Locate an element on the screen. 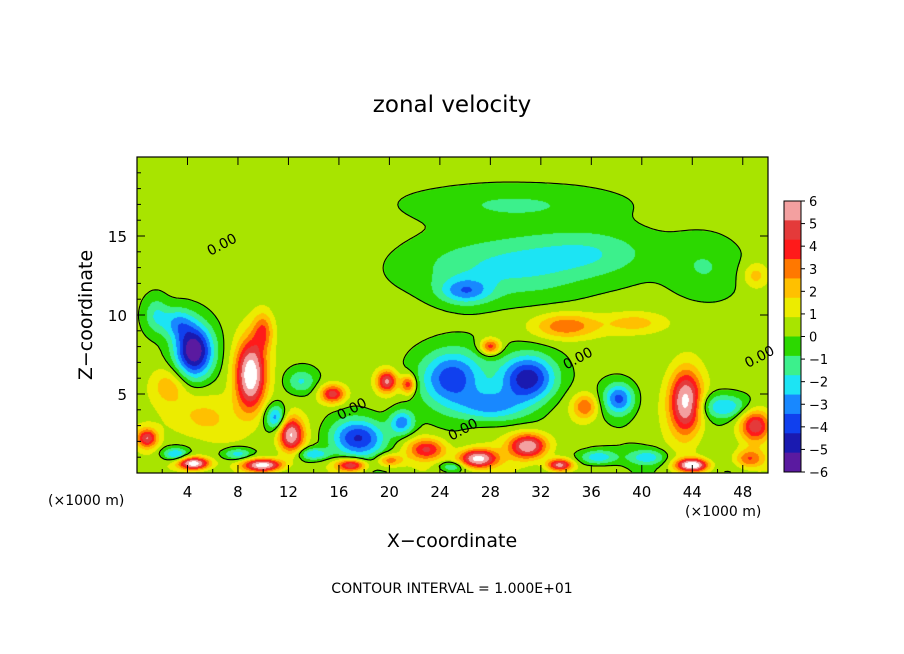  colorbar-tick-label: −2 is located at coordinates (818, 383).